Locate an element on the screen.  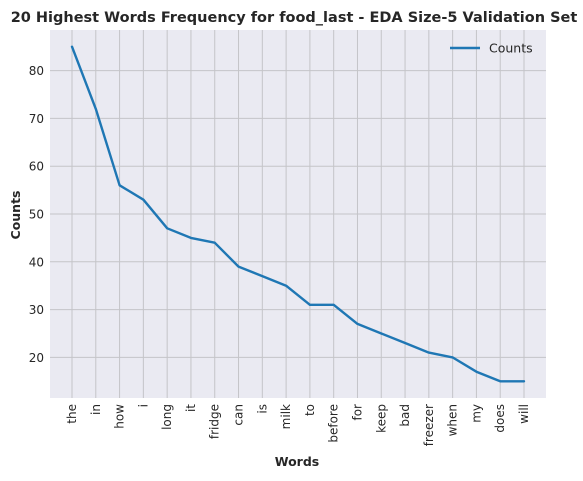
y-tick-label: 20 is located at coordinates (36, 358).